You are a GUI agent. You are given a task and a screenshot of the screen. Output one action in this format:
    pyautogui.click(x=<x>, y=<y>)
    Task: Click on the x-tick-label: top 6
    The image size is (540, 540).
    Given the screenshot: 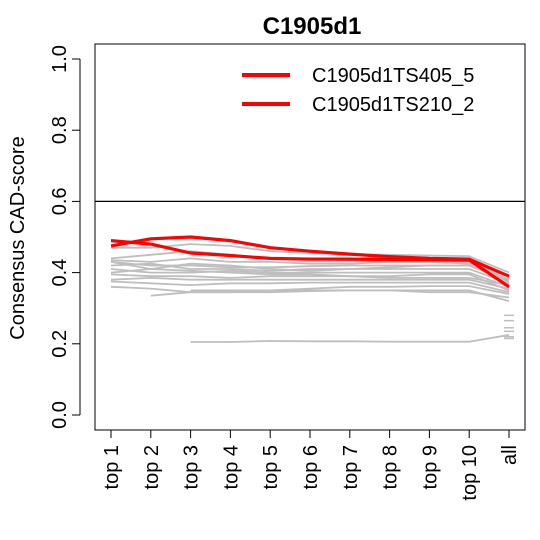 What is the action you would take?
    pyautogui.click(x=311, y=467)
    